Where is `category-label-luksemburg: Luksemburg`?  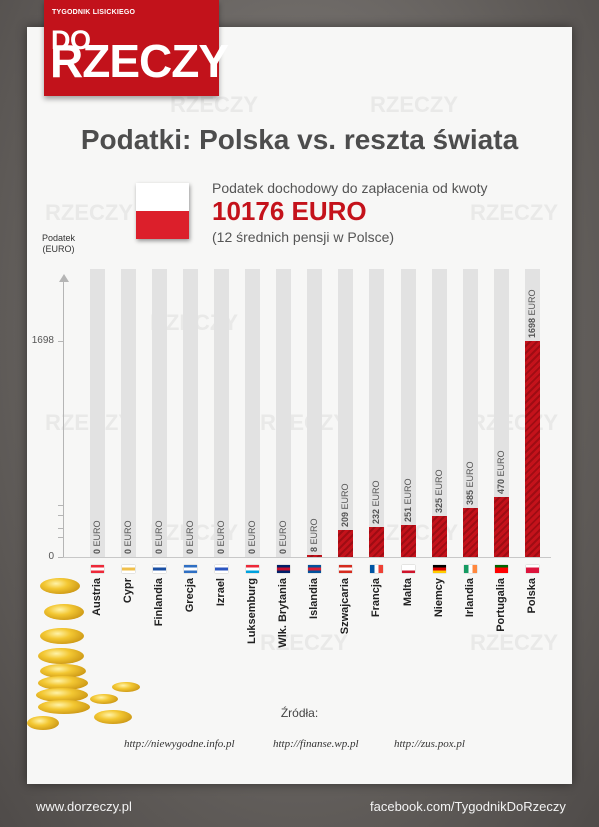
category-label-luksemburg: Luksemburg is located at coordinates (252, 611).